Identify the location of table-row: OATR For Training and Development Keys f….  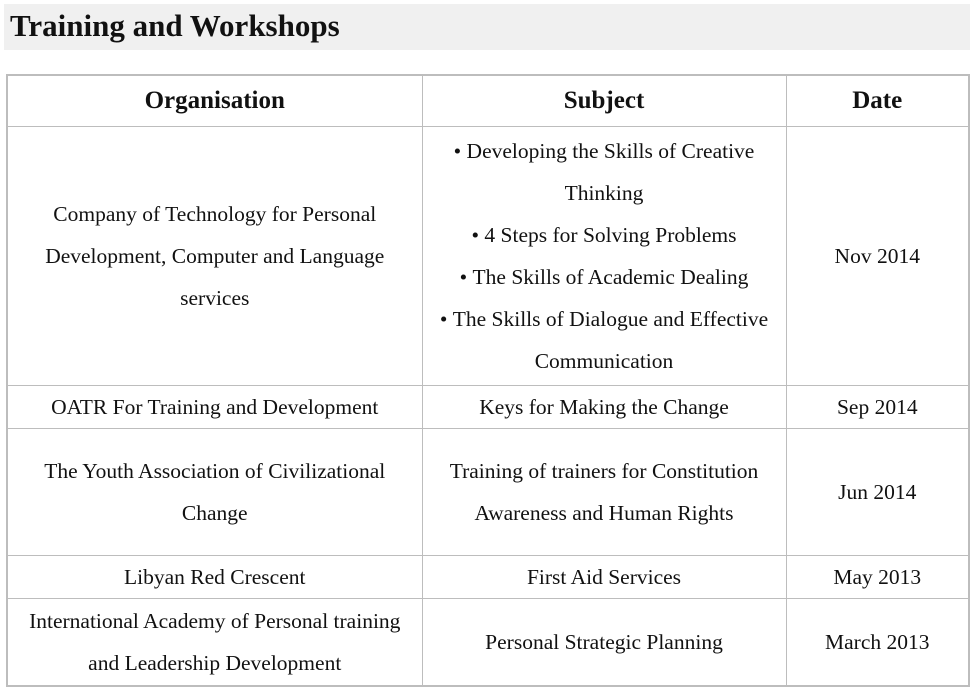
(488, 407).